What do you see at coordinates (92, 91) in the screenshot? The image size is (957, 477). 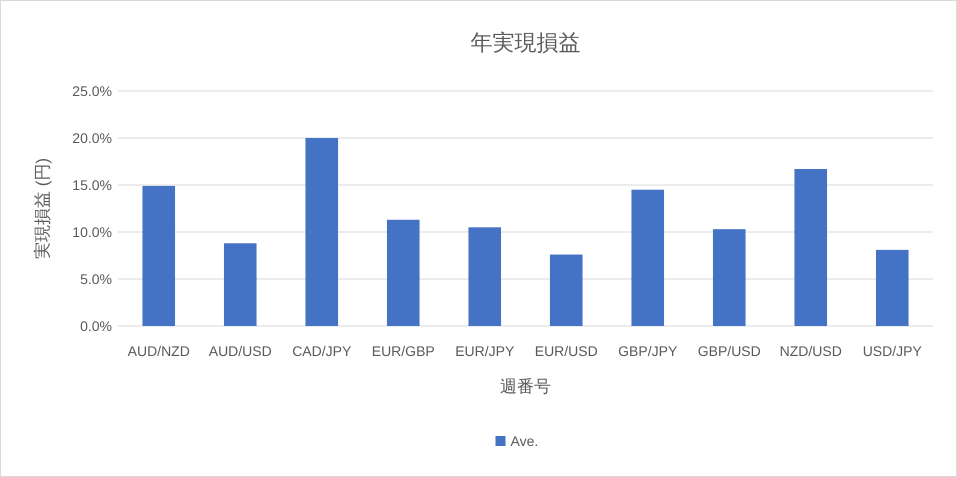 I see `y-tick-label: 25.0%` at bounding box center [92, 91].